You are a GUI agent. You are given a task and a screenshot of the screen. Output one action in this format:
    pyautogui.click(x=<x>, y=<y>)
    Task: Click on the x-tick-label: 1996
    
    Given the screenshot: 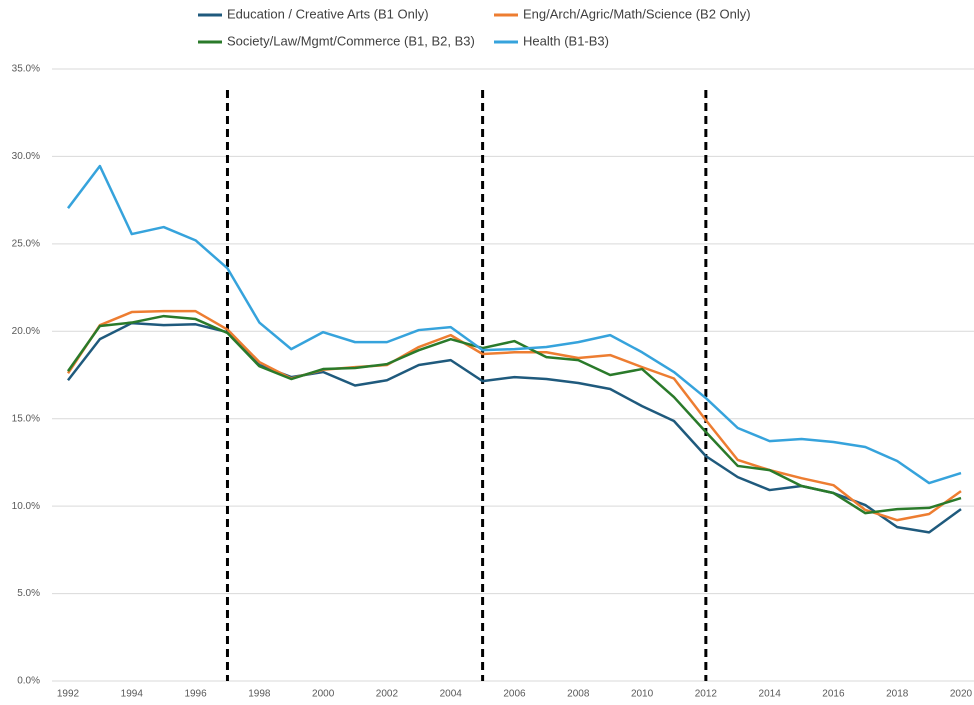 What is the action you would take?
    pyautogui.click(x=195, y=694)
    